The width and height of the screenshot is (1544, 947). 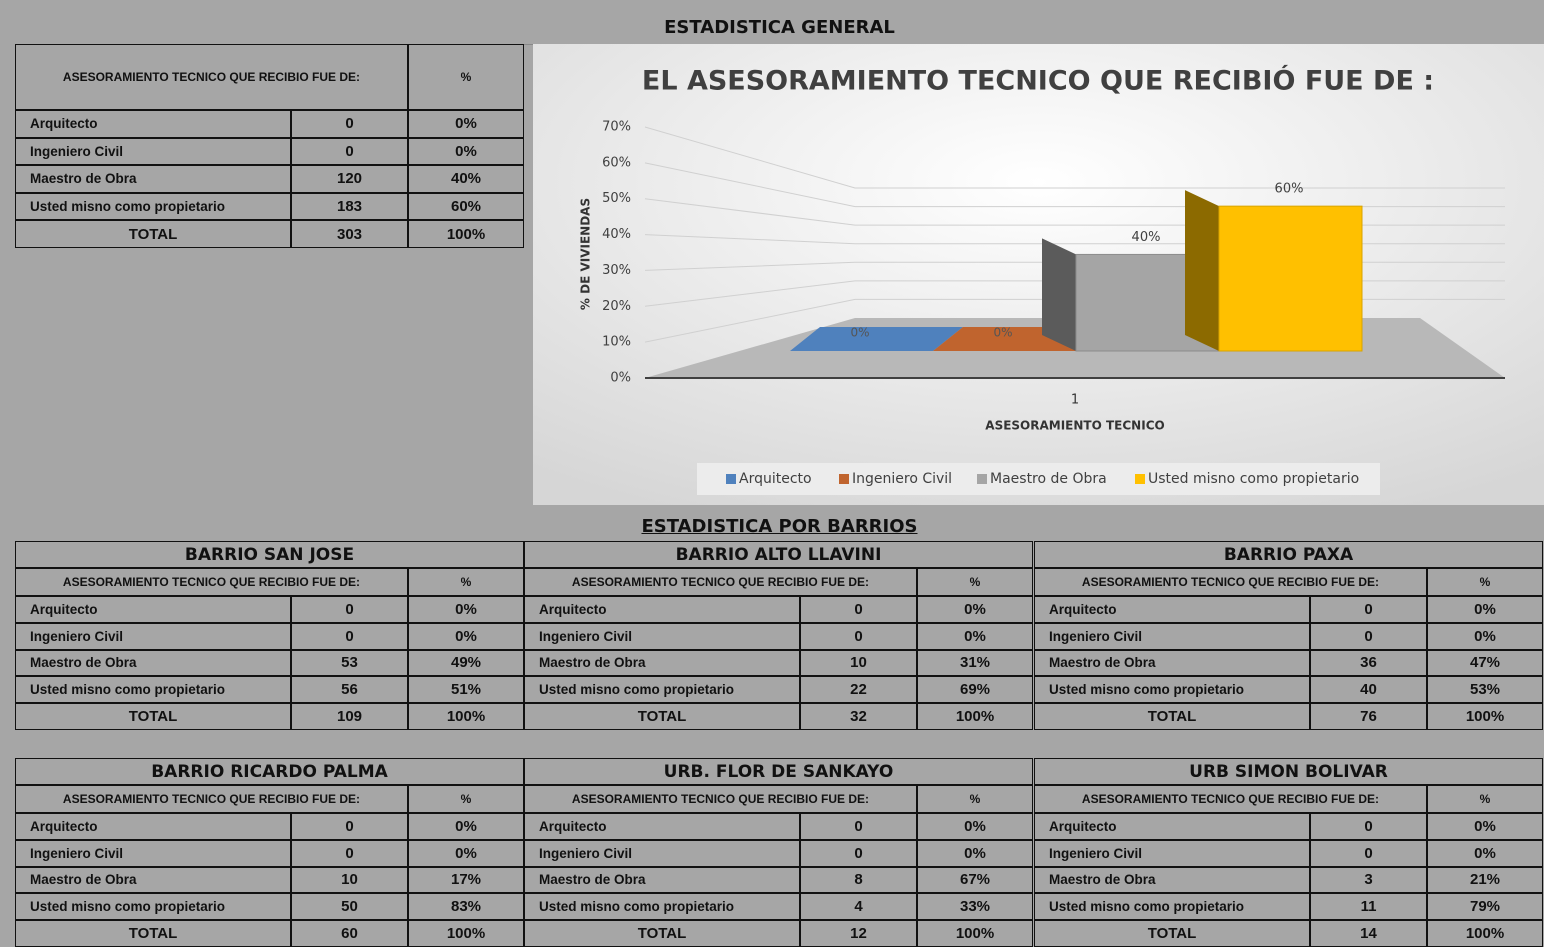 I want to click on y-tick-label: 70%, so click(x=616, y=127).